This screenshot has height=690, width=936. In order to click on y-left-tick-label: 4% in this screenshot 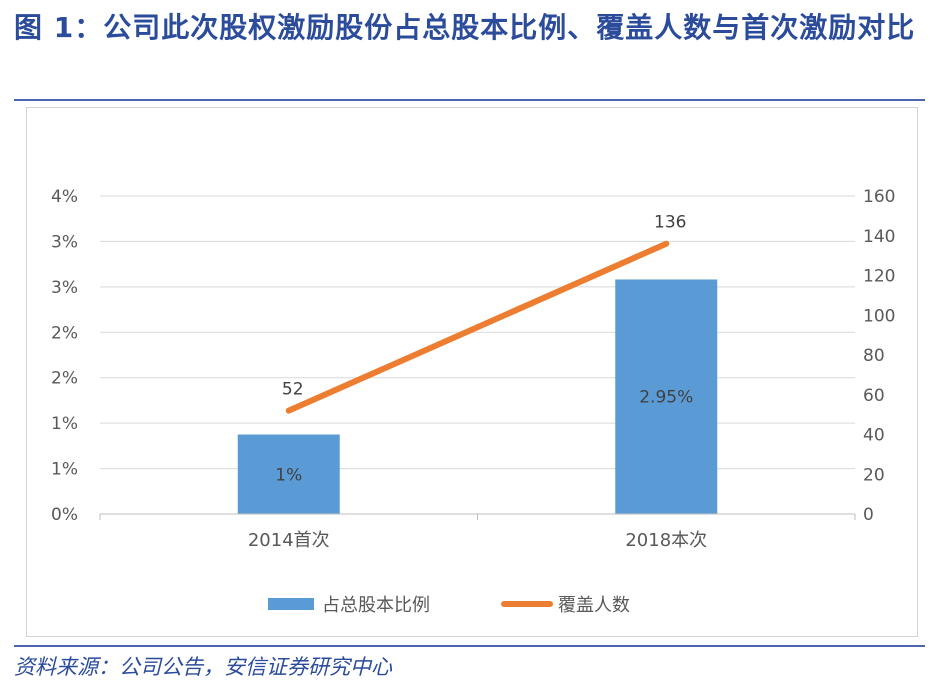, I will do `click(64, 197)`.